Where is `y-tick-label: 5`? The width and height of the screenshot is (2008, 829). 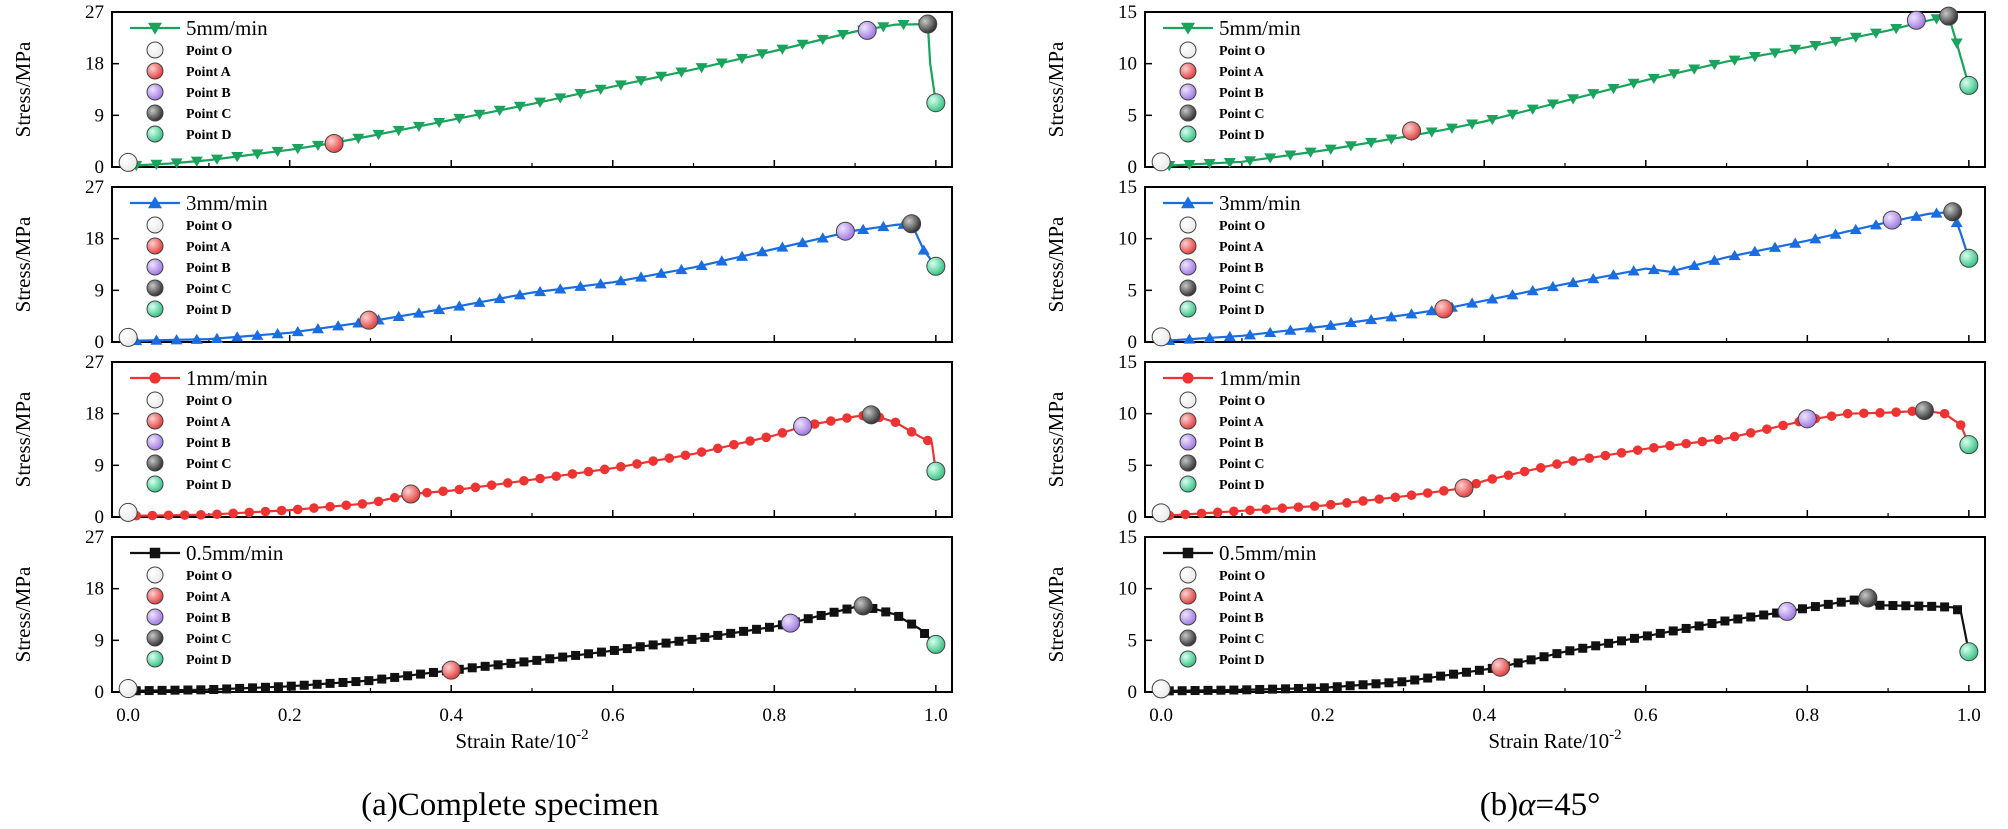
y-tick-label: 5 is located at coordinates (1133, 115).